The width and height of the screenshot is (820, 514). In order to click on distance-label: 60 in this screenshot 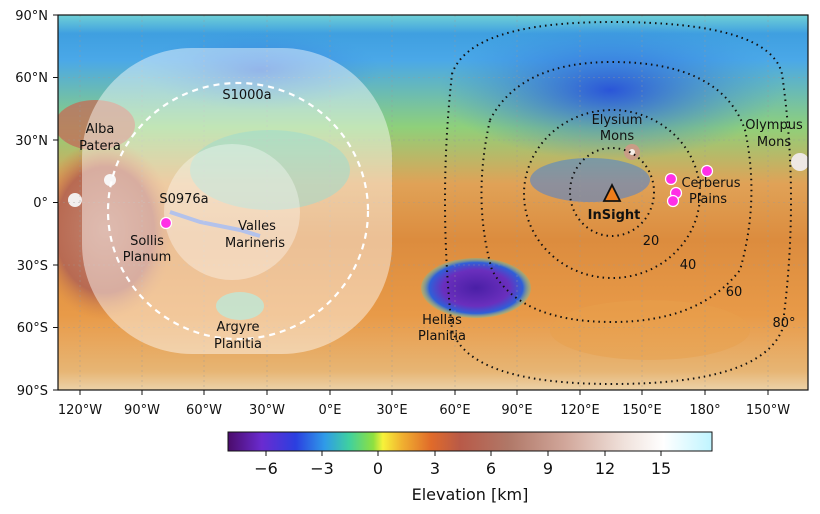, I will do `click(734, 292)`.